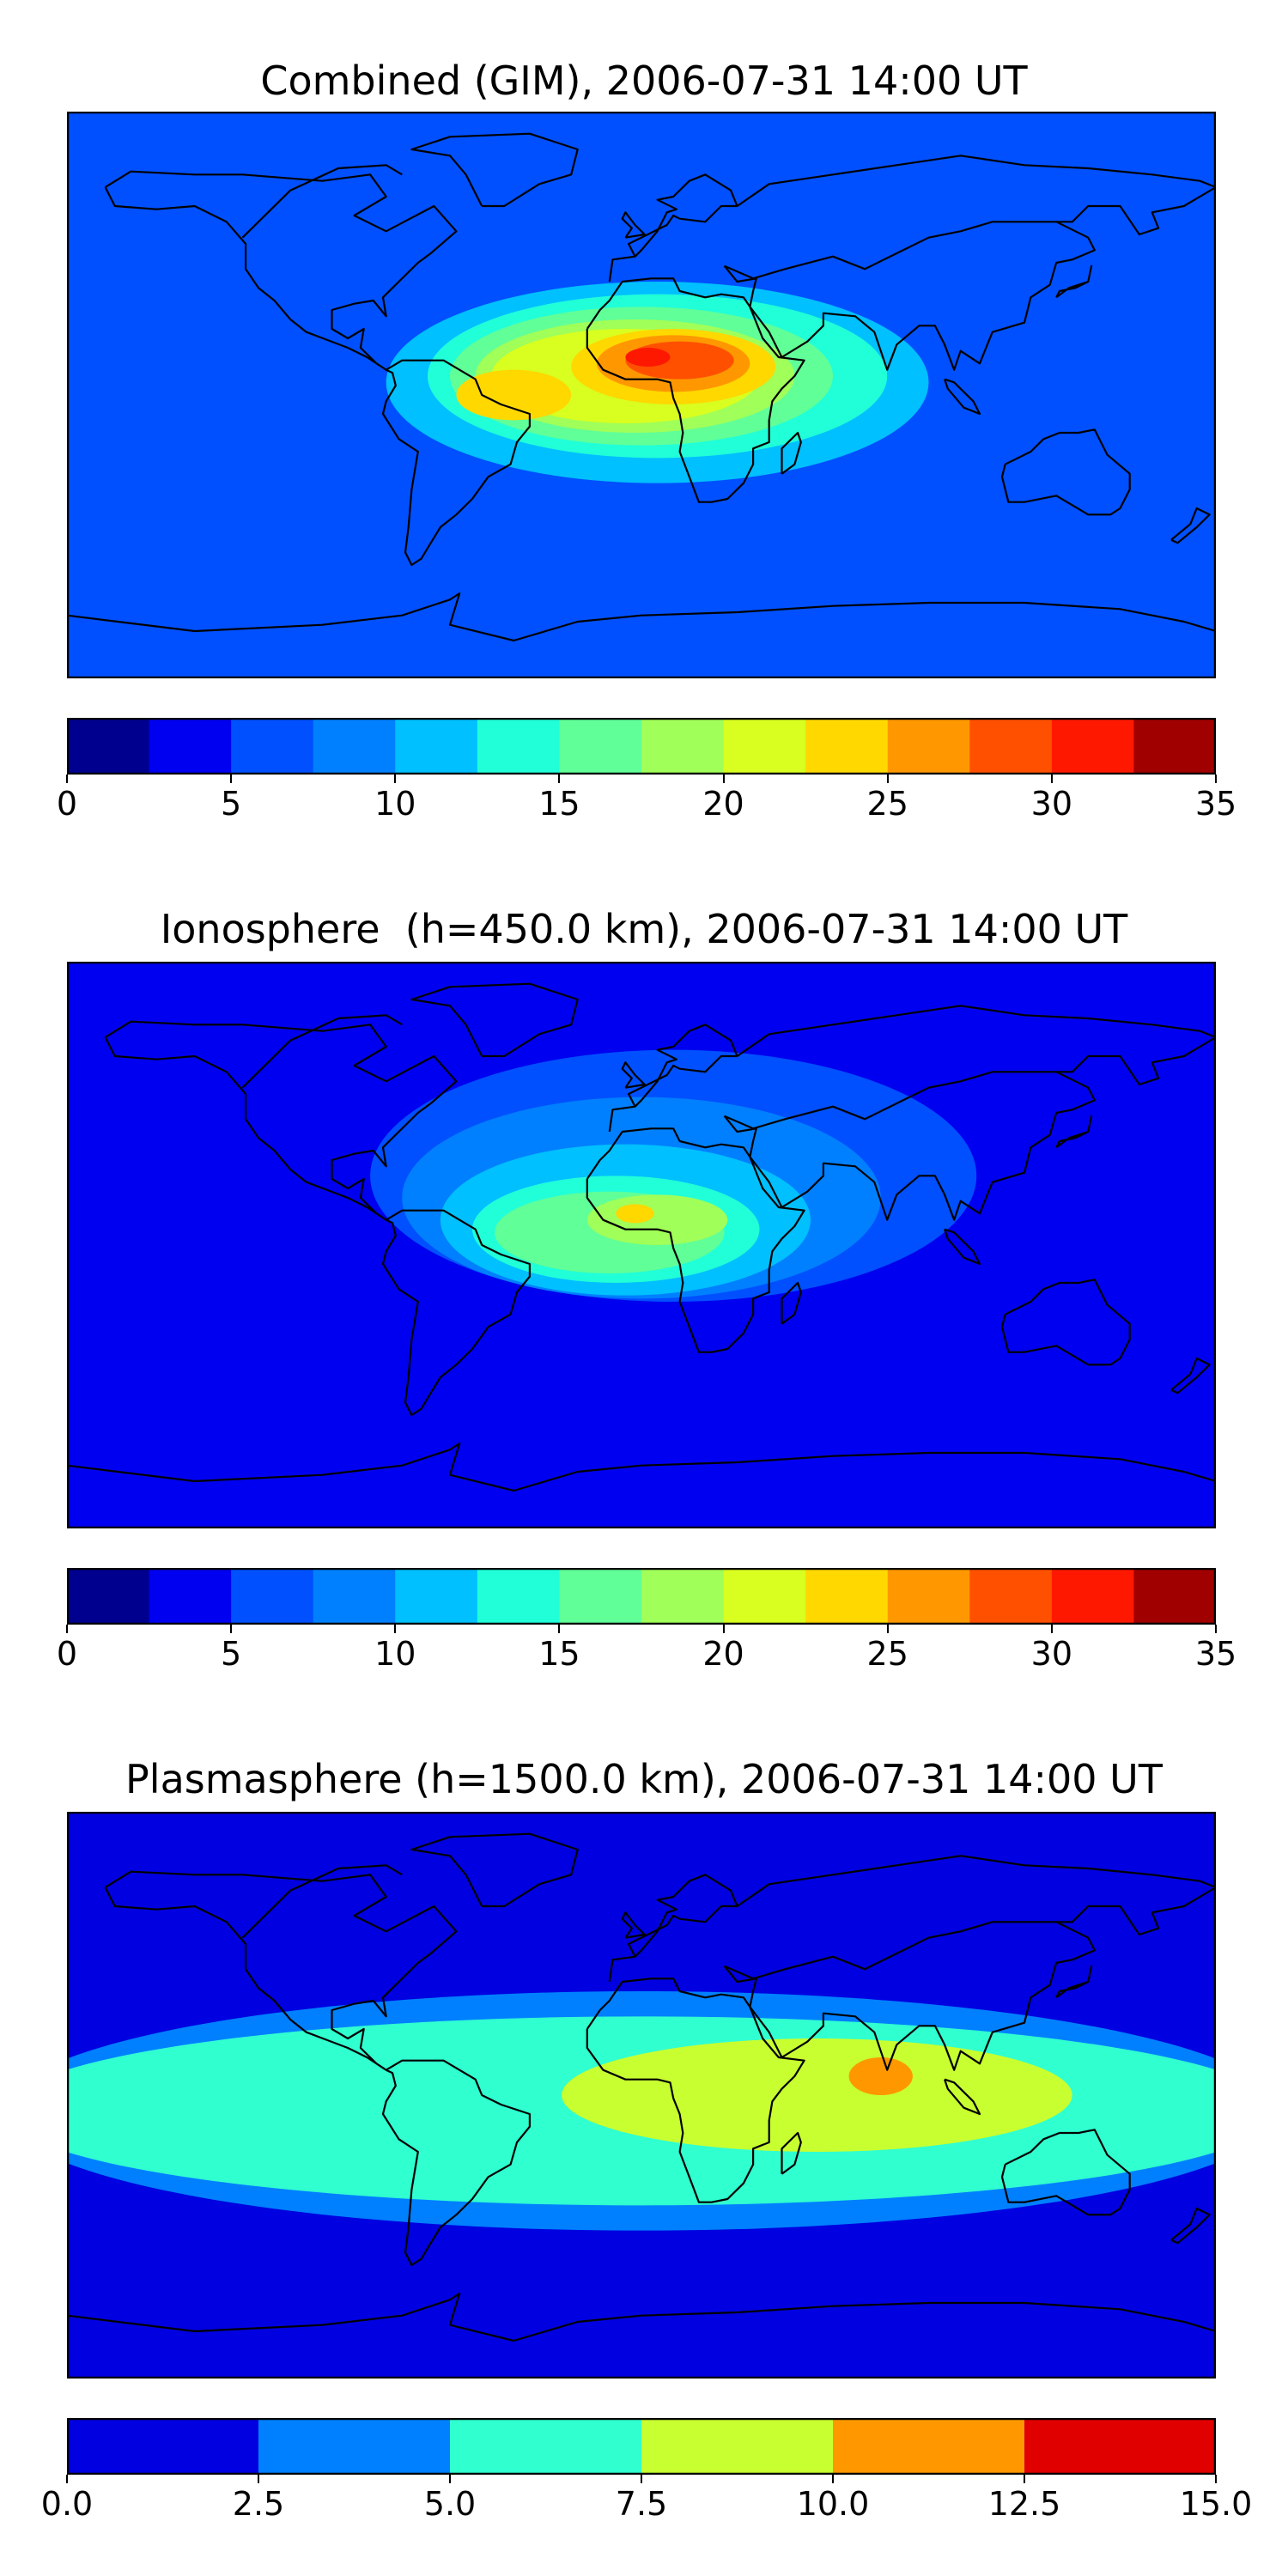  What do you see at coordinates (231, 1654) in the screenshot?
I see `colorbar-tick-label-ionosphere: 5` at bounding box center [231, 1654].